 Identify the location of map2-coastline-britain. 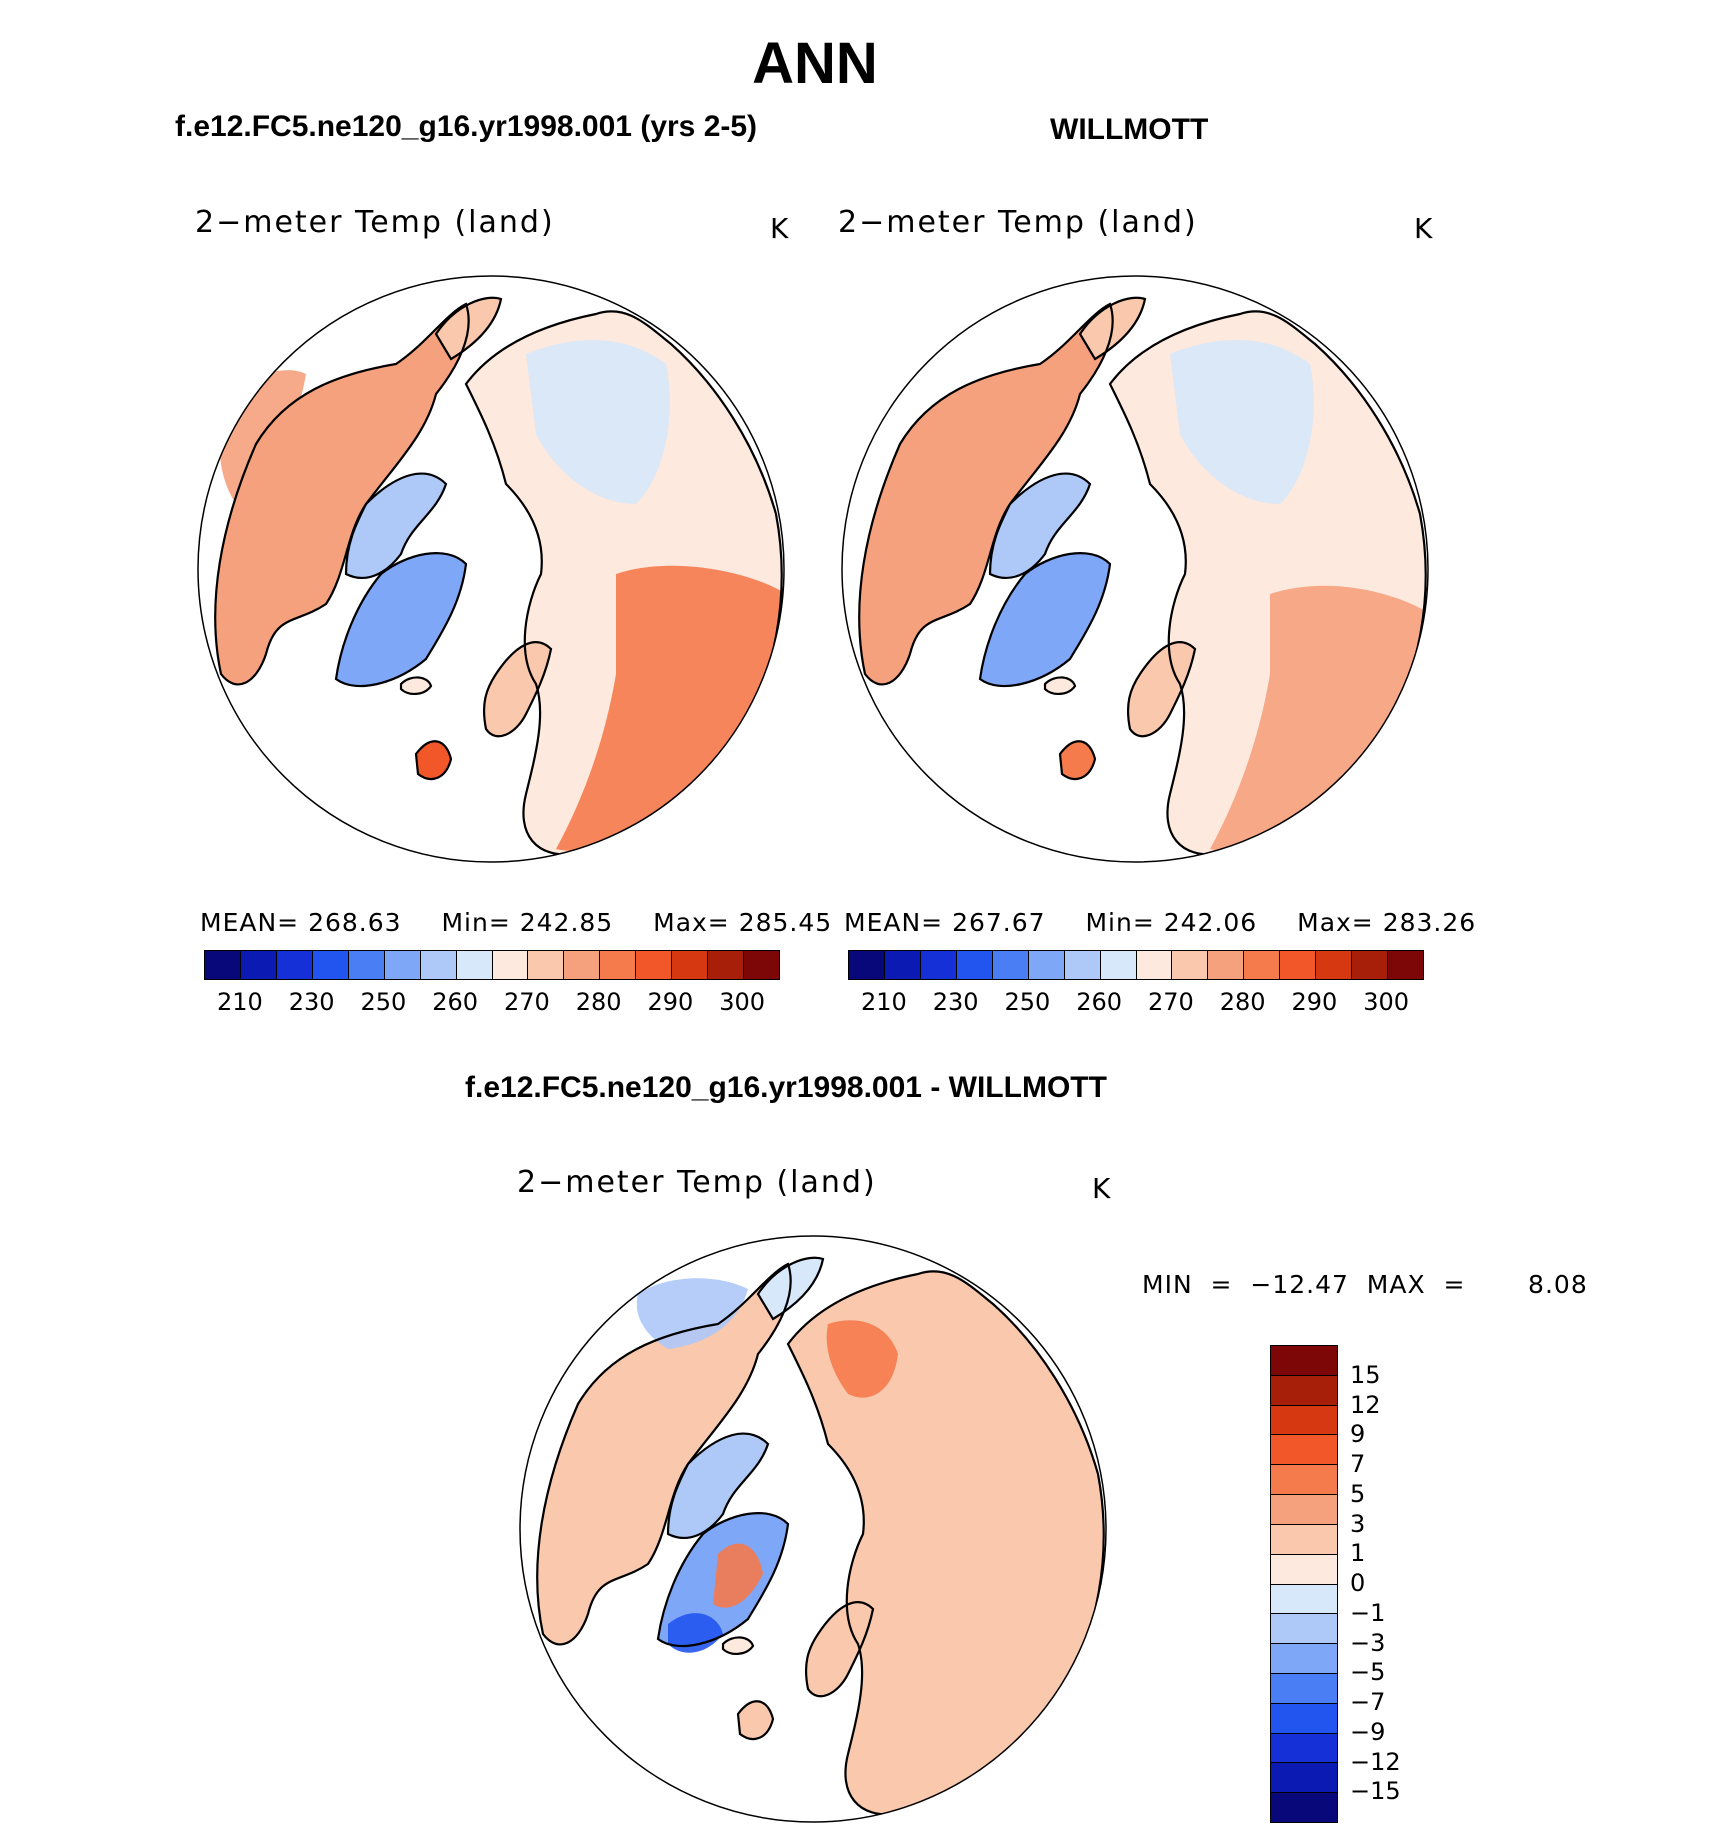
(1077, 760).